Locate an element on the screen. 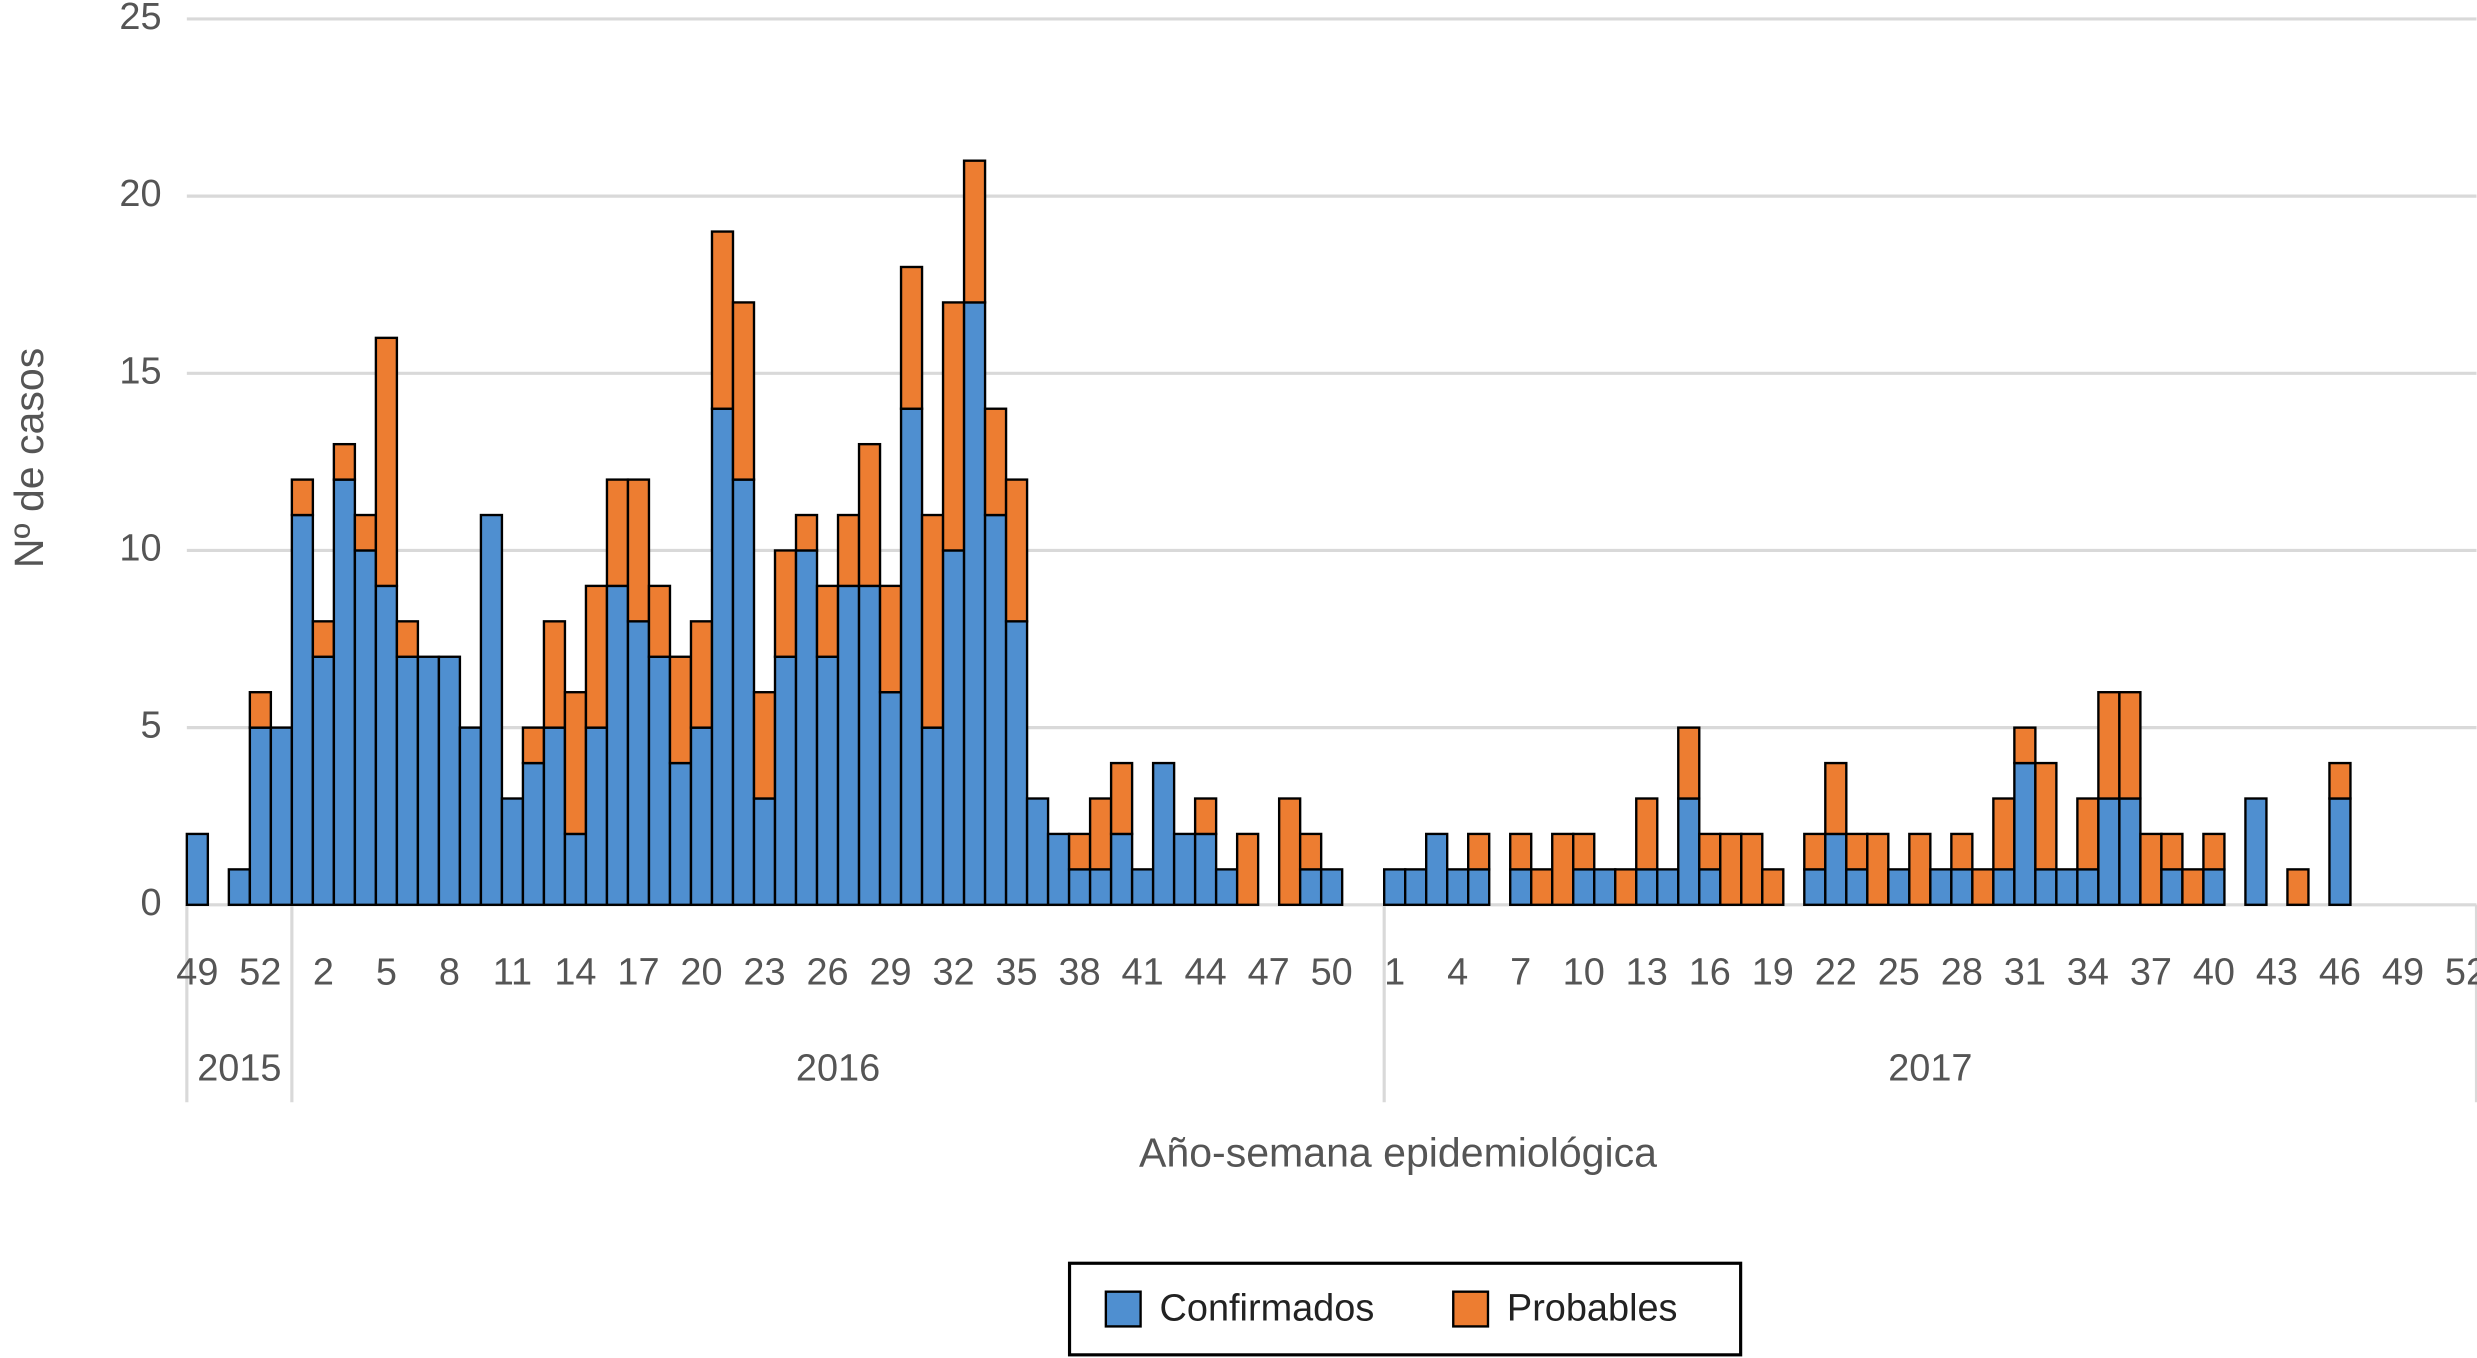  x-tick-label: 31 is located at coordinates (2025, 972).